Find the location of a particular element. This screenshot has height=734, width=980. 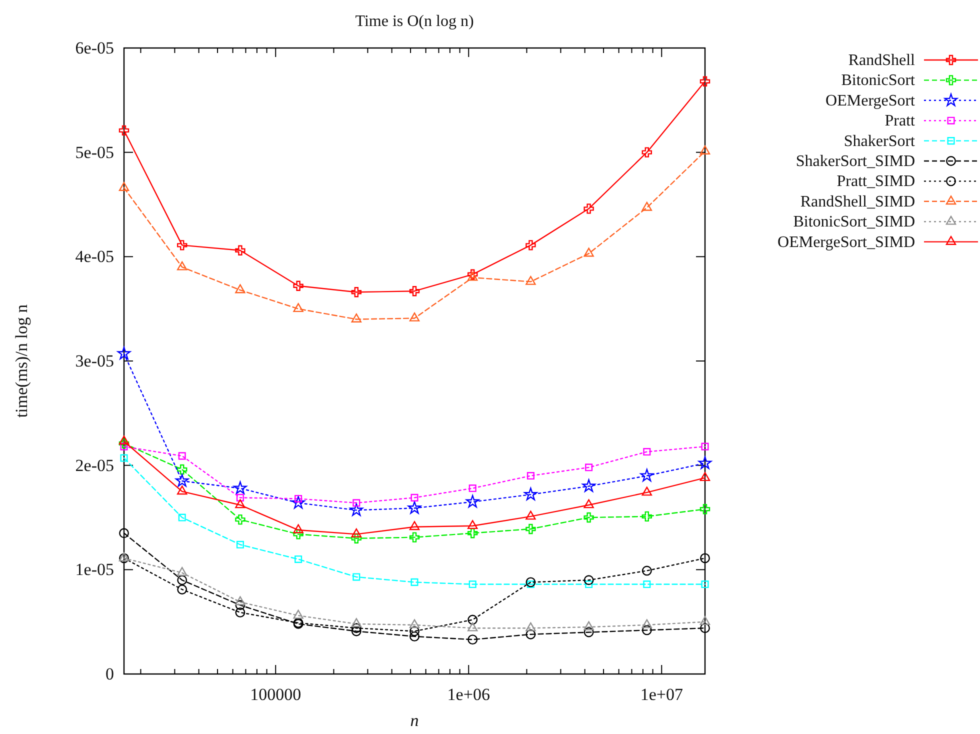

y-tick-label: 2e-05 is located at coordinates (94, 465).